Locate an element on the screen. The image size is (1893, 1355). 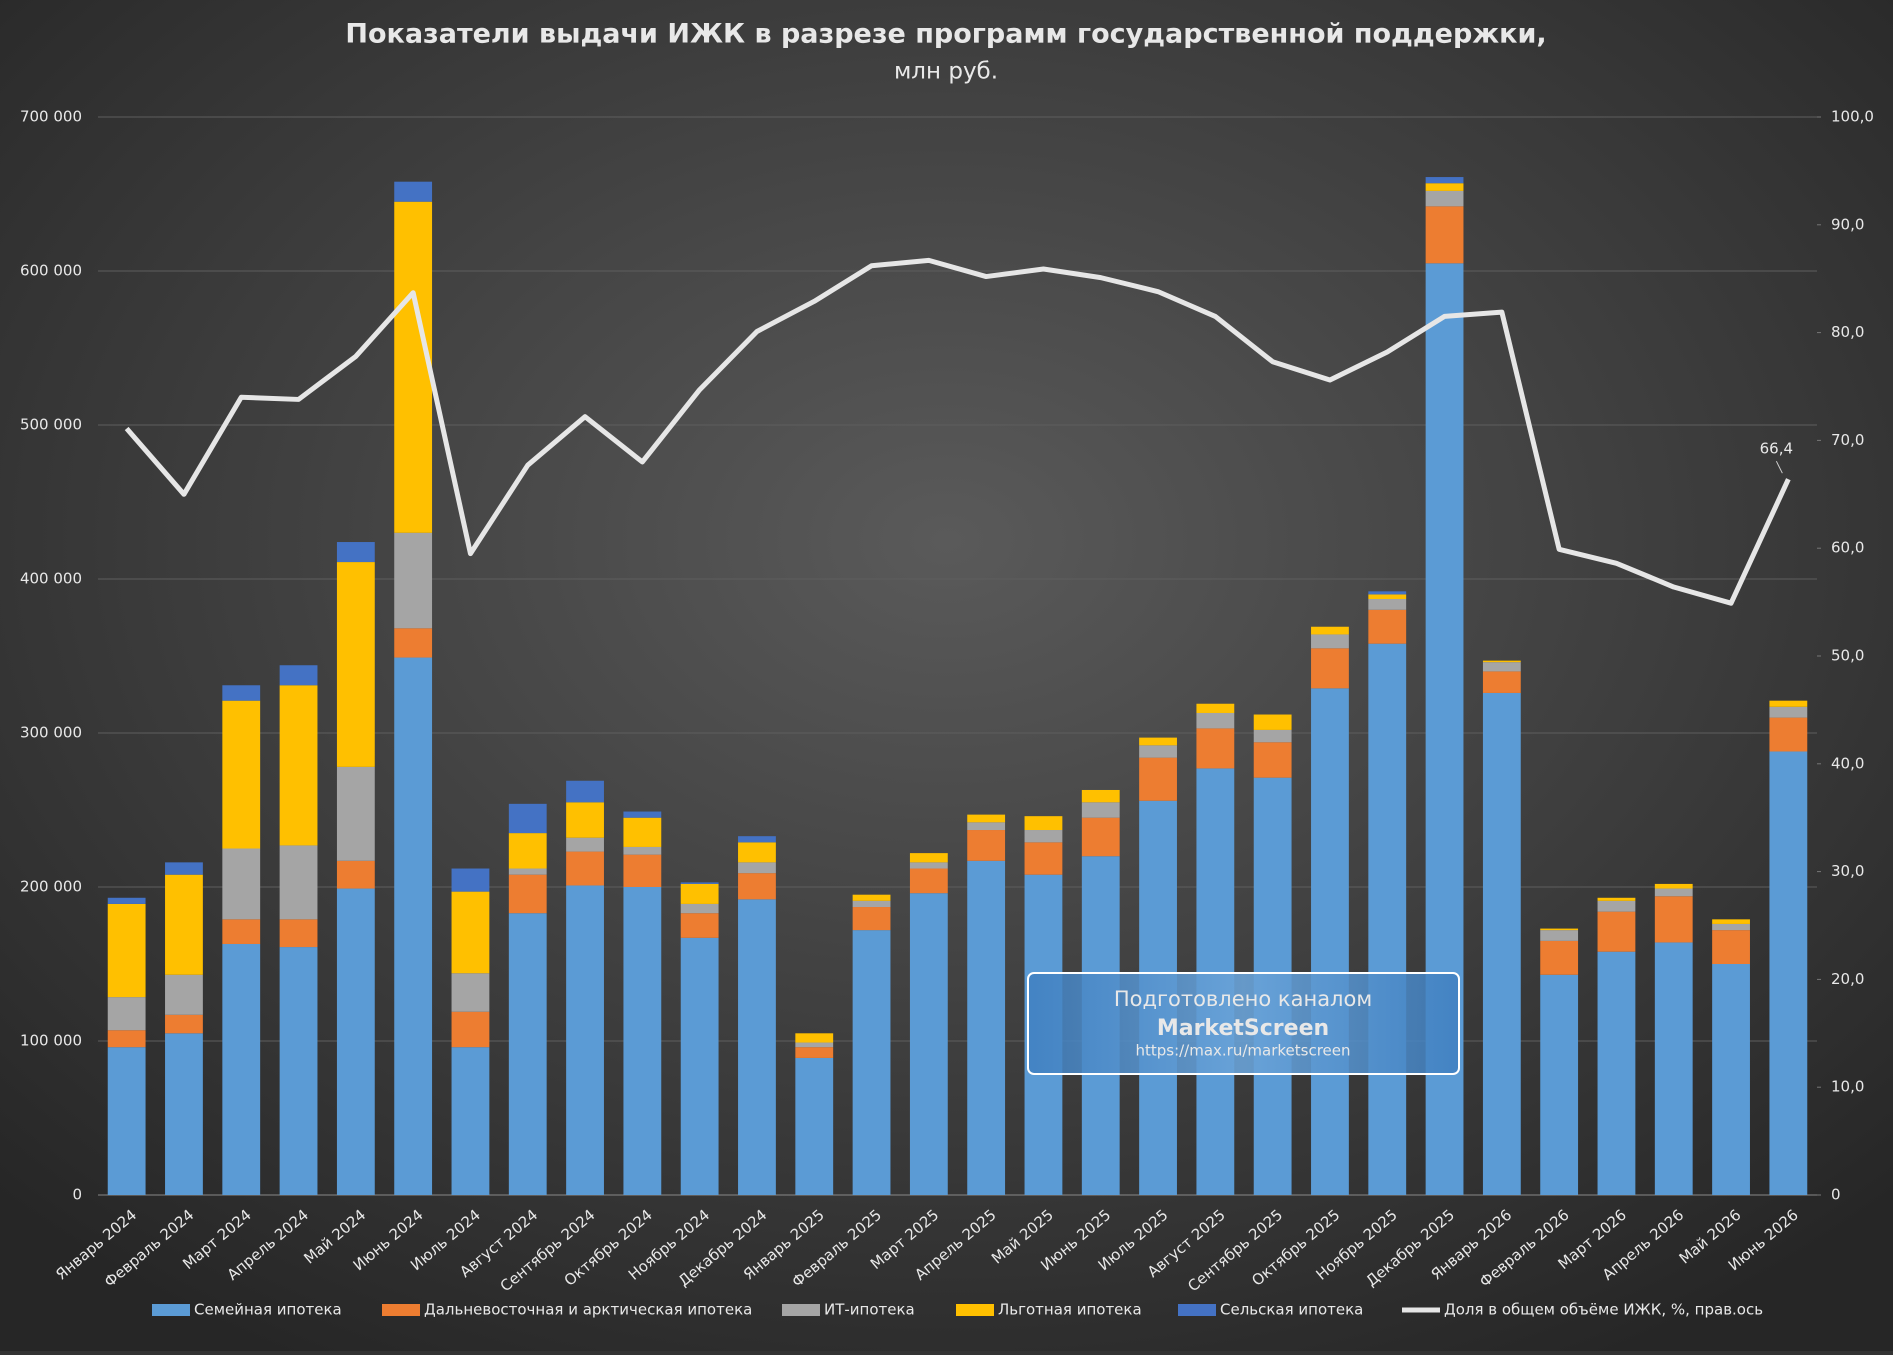
y2-tick-label: 60,0 is located at coordinates (1847, 548).